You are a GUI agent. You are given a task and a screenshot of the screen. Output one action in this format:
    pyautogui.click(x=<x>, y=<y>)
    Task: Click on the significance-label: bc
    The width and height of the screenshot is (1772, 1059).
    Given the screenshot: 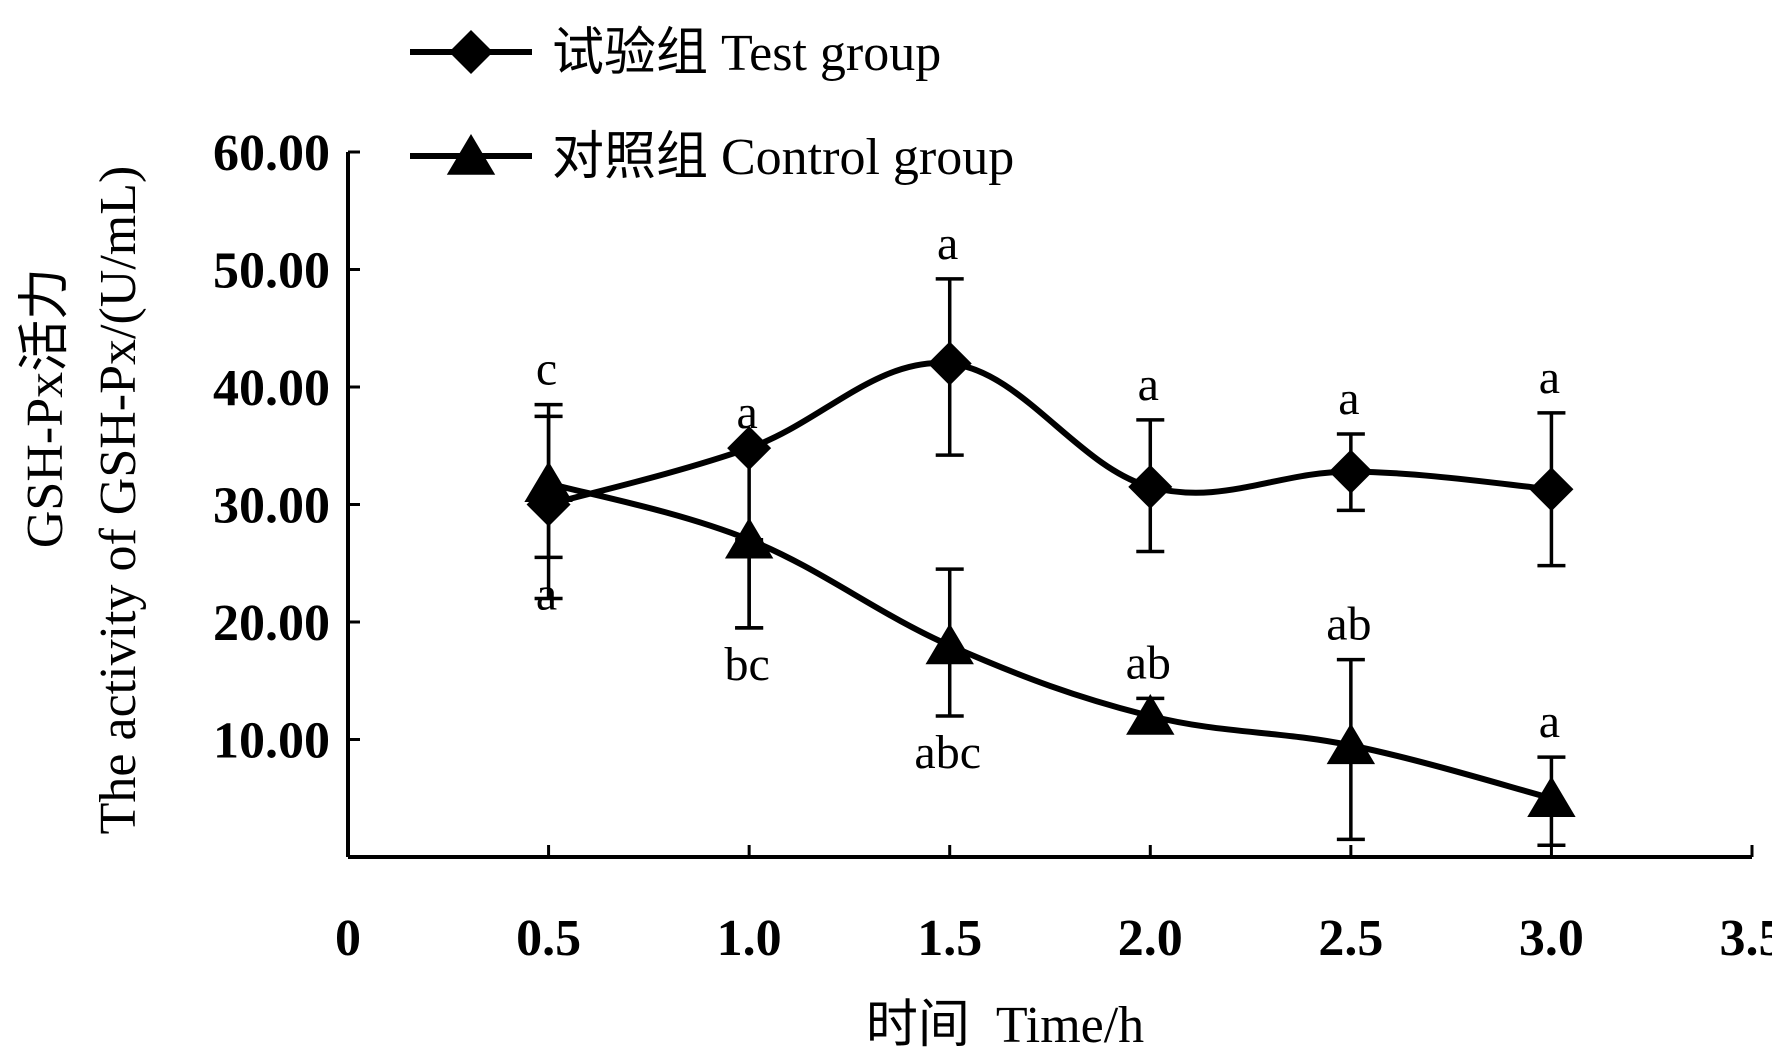 What is the action you would take?
    pyautogui.click(x=746, y=664)
    